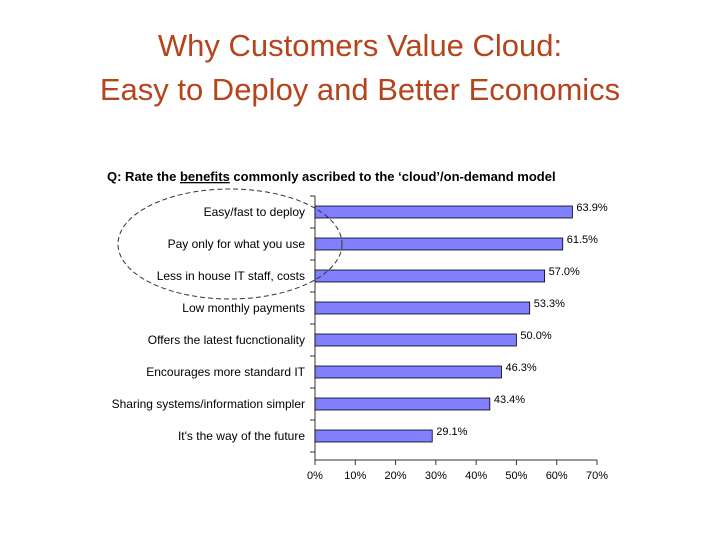 The height and width of the screenshot is (540, 720). What do you see at coordinates (237, 244) in the screenshot?
I see `category-label: Pay only for what you use` at bounding box center [237, 244].